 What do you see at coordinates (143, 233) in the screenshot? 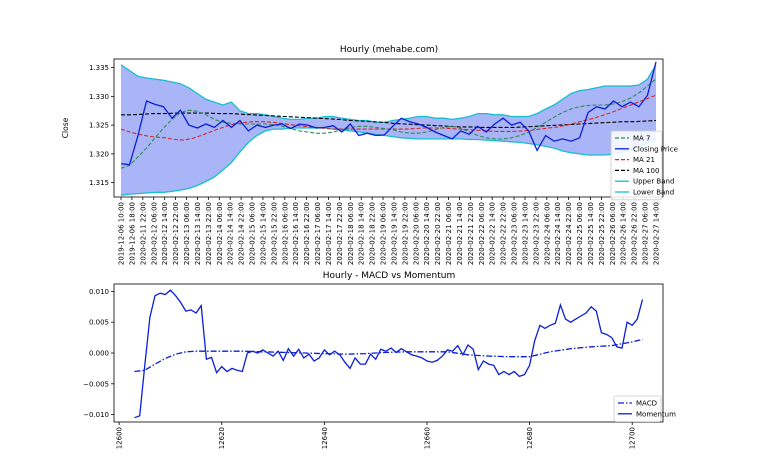
I see `x-tick-label: 2020-02-11 22:00` at bounding box center [143, 233].